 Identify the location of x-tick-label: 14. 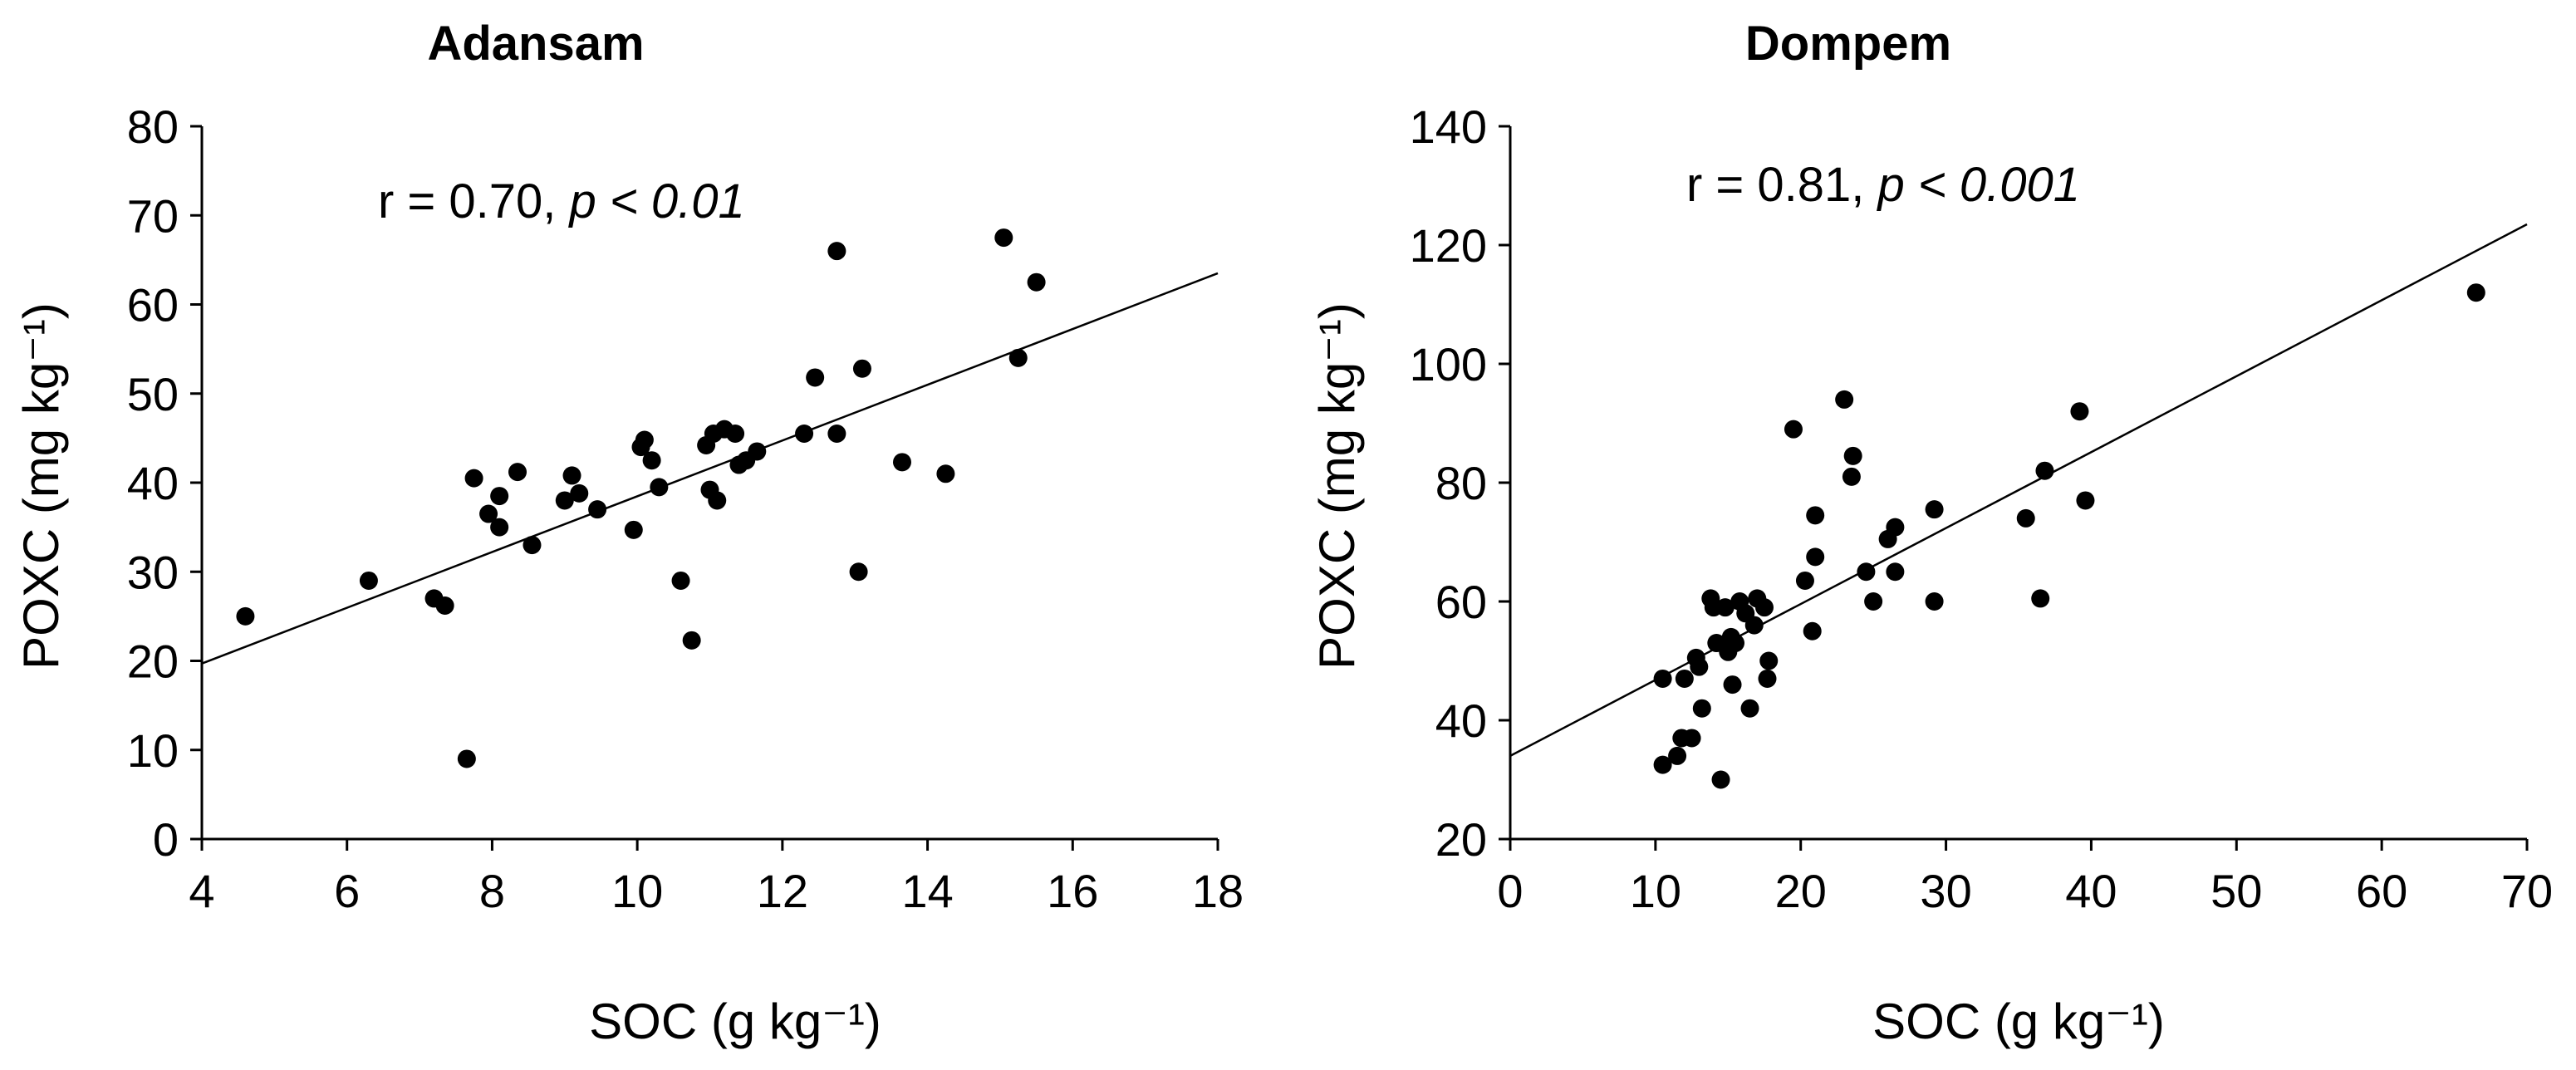
(927, 891).